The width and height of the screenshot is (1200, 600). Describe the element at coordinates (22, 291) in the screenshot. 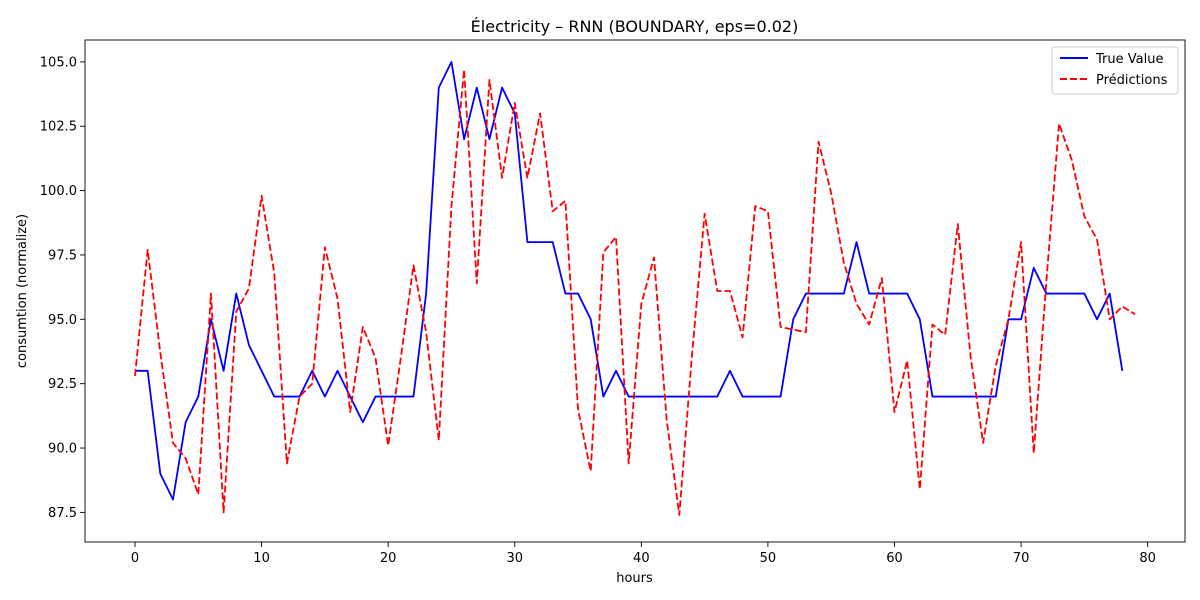

I see `y-axis-label: consumtion (normalize)` at that location.